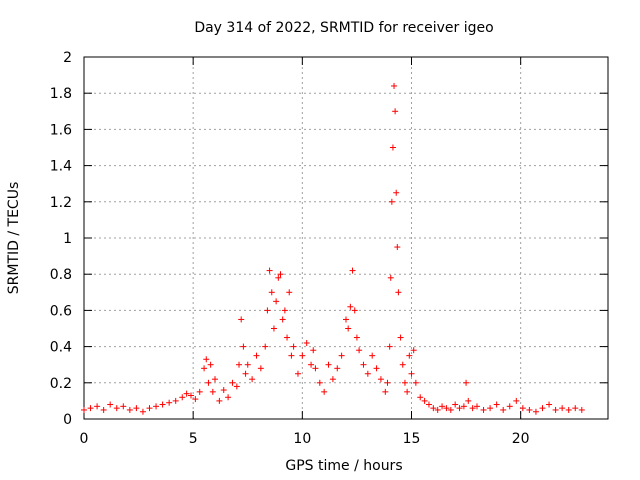 The width and height of the screenshot is (640, 480). Describe the element at coordinates (193, 439) in the screenshot. I see `x-tick-label: 5` at that location.